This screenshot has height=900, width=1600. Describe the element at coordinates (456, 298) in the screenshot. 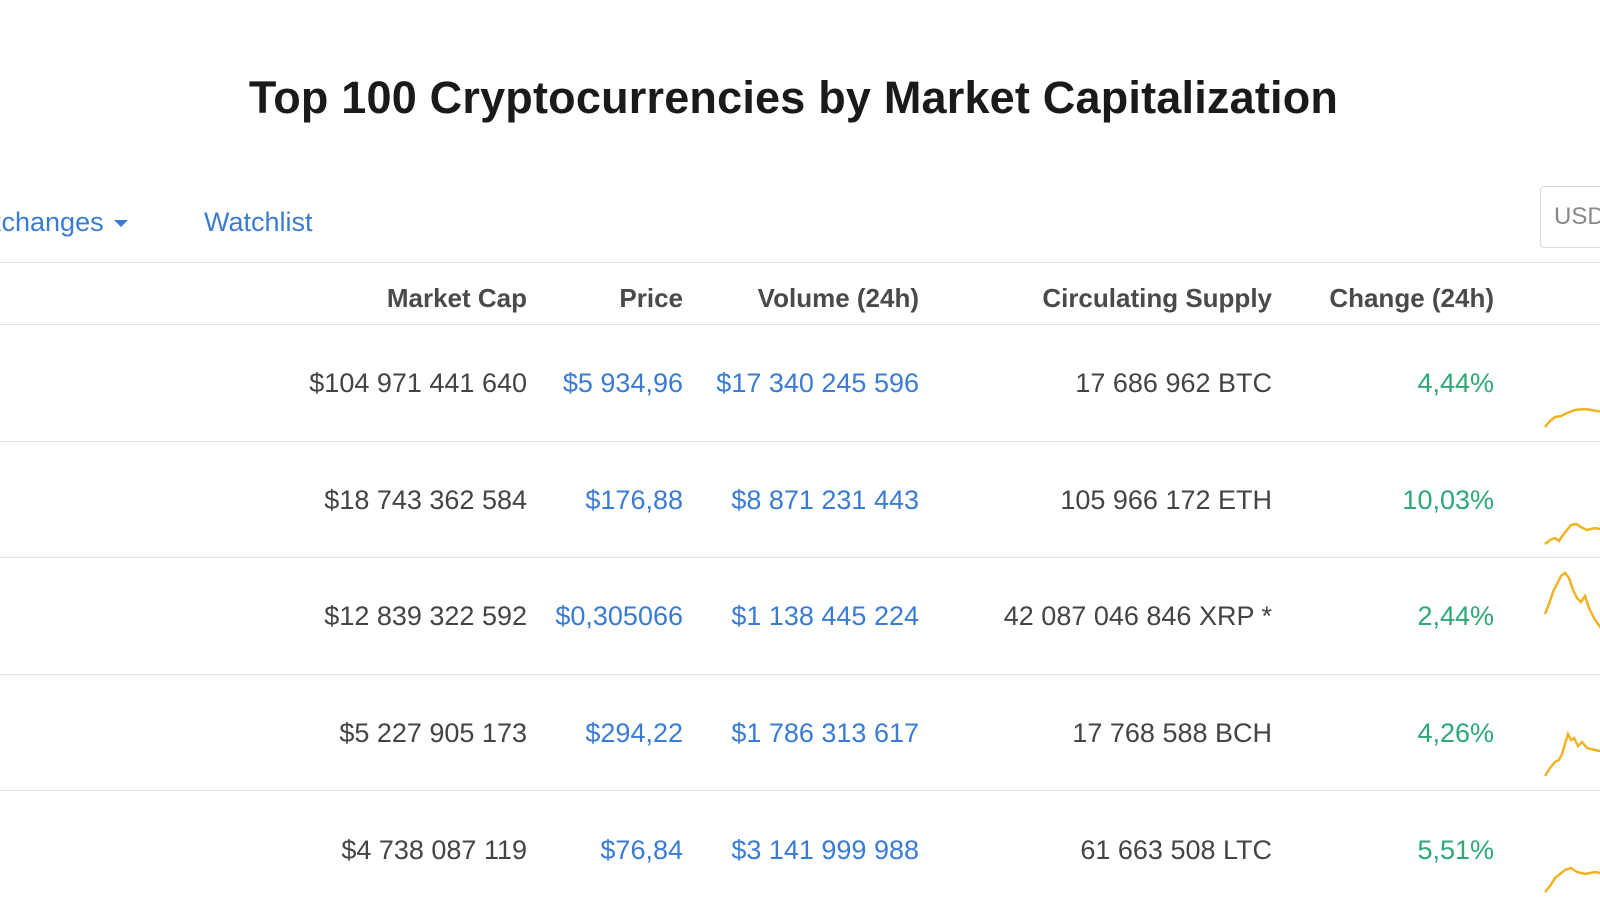

I see `column-header-market-cap: Market Cap` at that location.